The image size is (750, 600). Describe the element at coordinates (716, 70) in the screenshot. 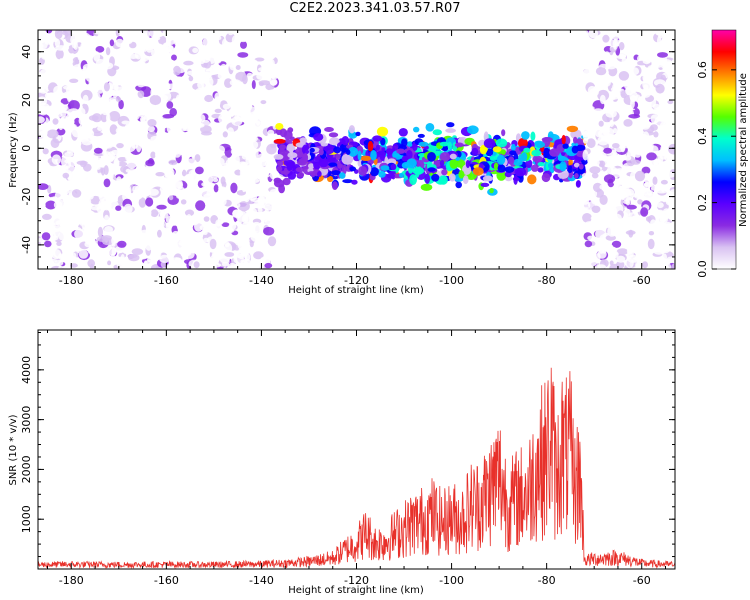

I see `colorbar-tick: 0.6` at that location.